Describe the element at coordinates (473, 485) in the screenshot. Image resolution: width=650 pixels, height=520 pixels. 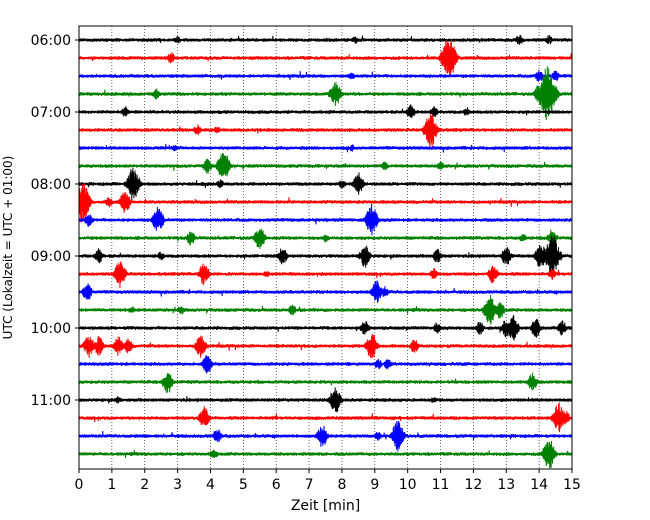
I see `x-tick-label: 12` at that location.